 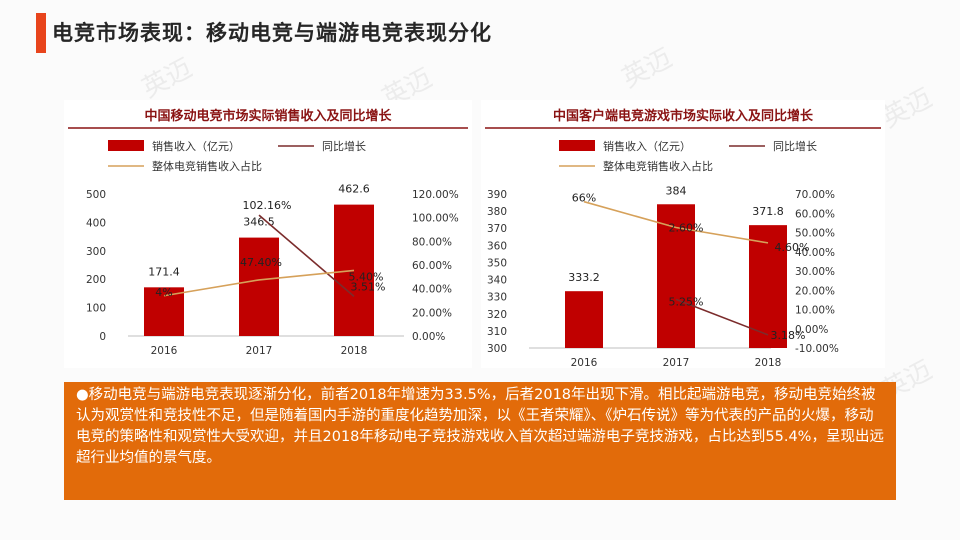 I want to click on y-tick-label: 0, so click(x=102, y=337).